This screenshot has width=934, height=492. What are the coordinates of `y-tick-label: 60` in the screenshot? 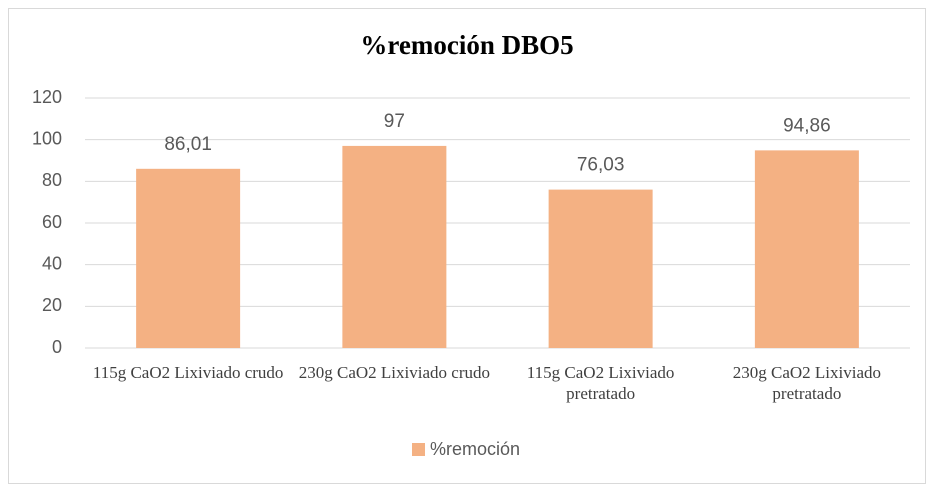 It's located at (52, 222).